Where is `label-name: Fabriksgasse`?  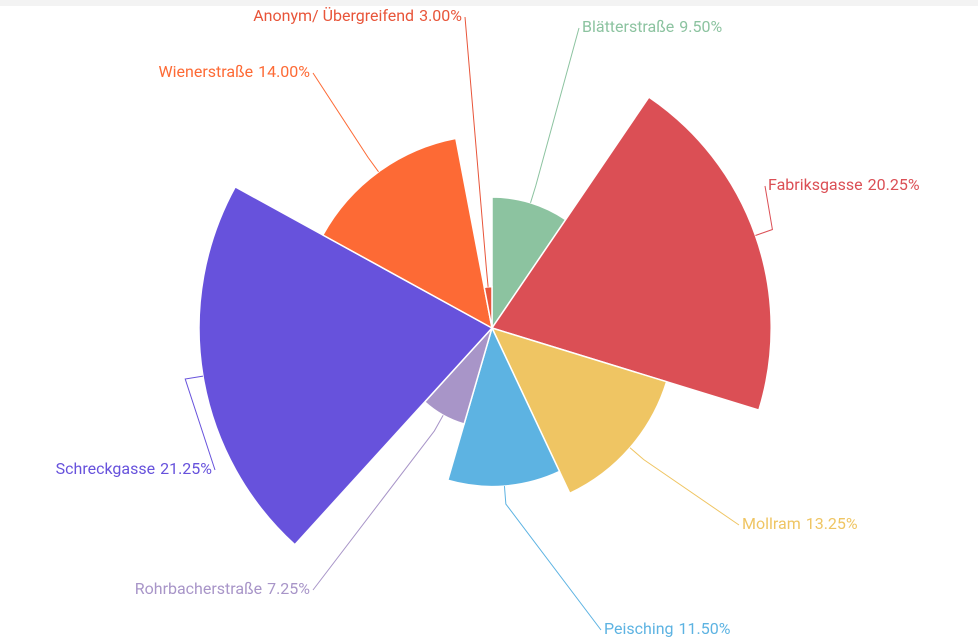
label-name: Fabriksgasse is located at coordinates (815, 184).